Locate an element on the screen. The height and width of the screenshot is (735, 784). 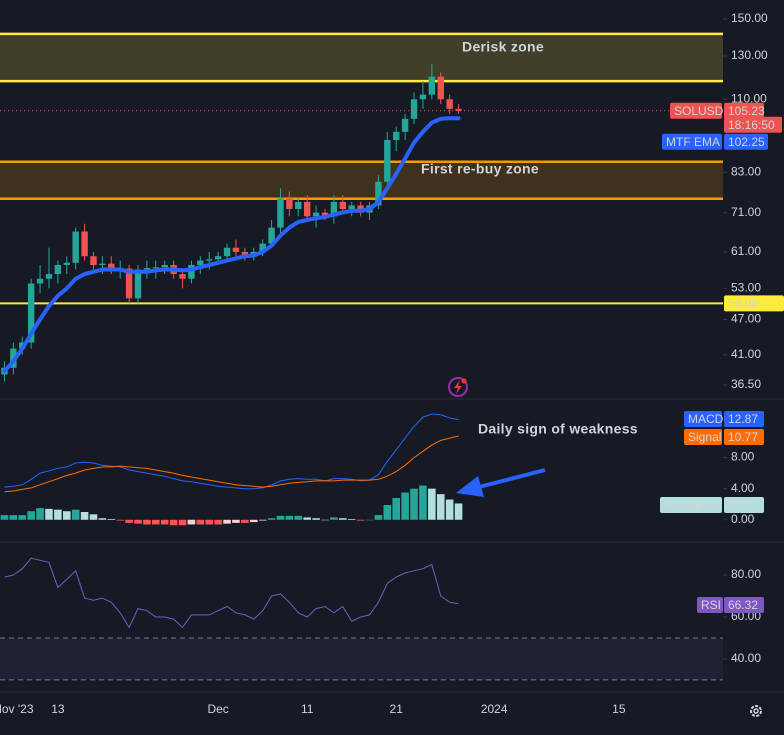
alert-ring is located at coordinates (458, 387).